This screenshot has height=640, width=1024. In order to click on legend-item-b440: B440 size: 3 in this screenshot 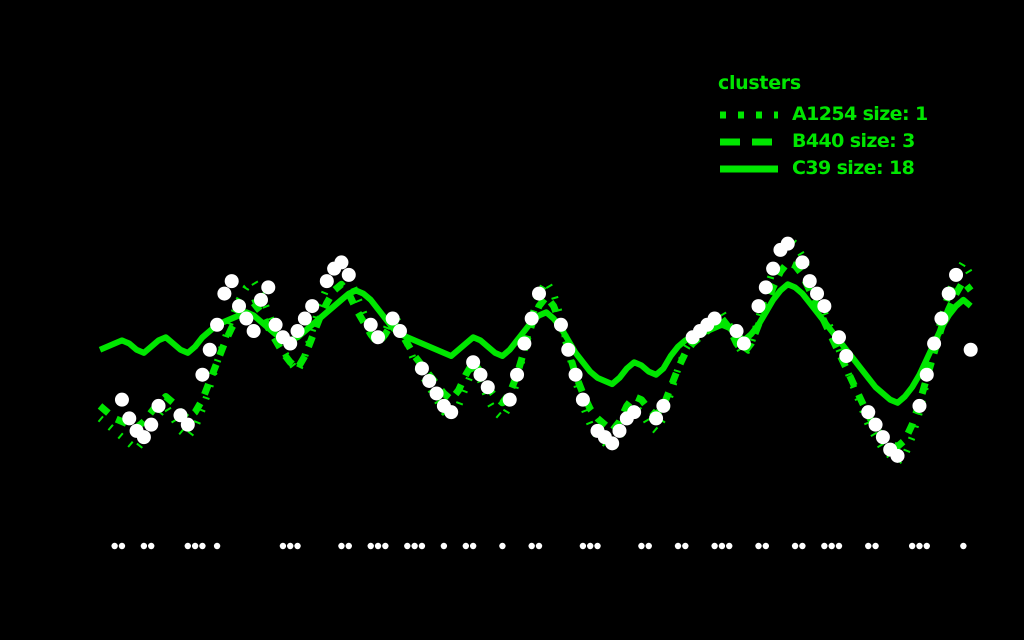, I will do `click(825, 141)`.